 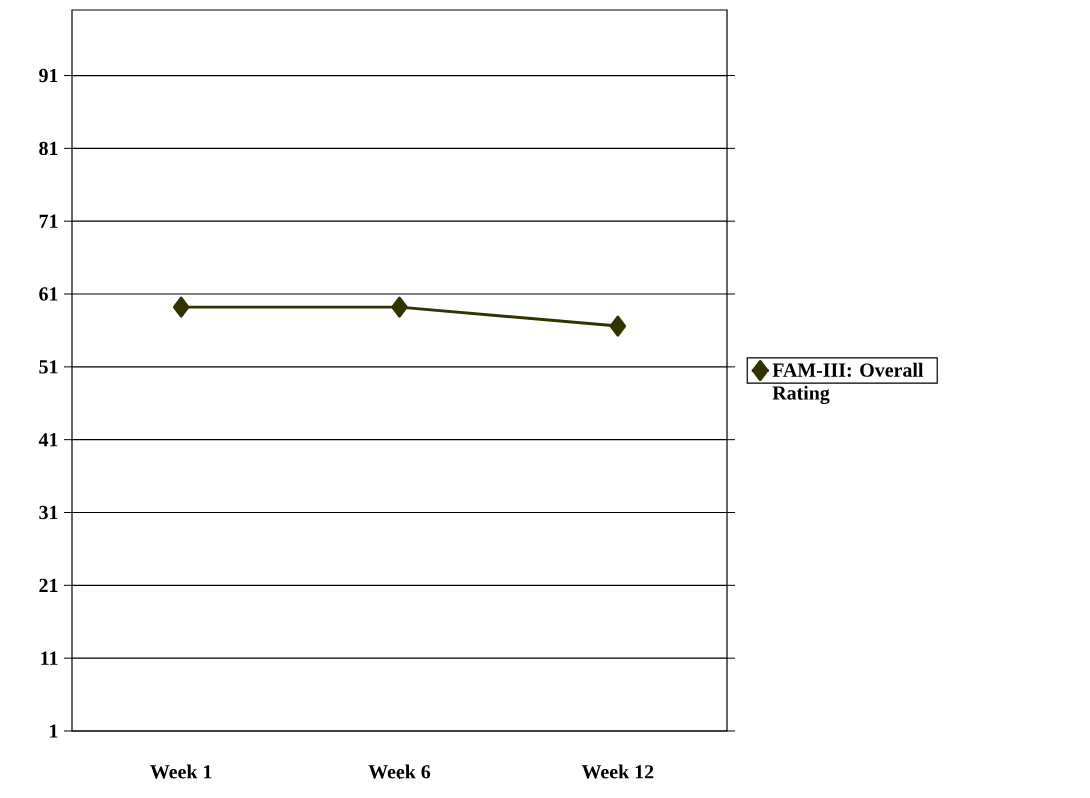 I want to click on y-tick-label: 1, so click(x=54, y=731).